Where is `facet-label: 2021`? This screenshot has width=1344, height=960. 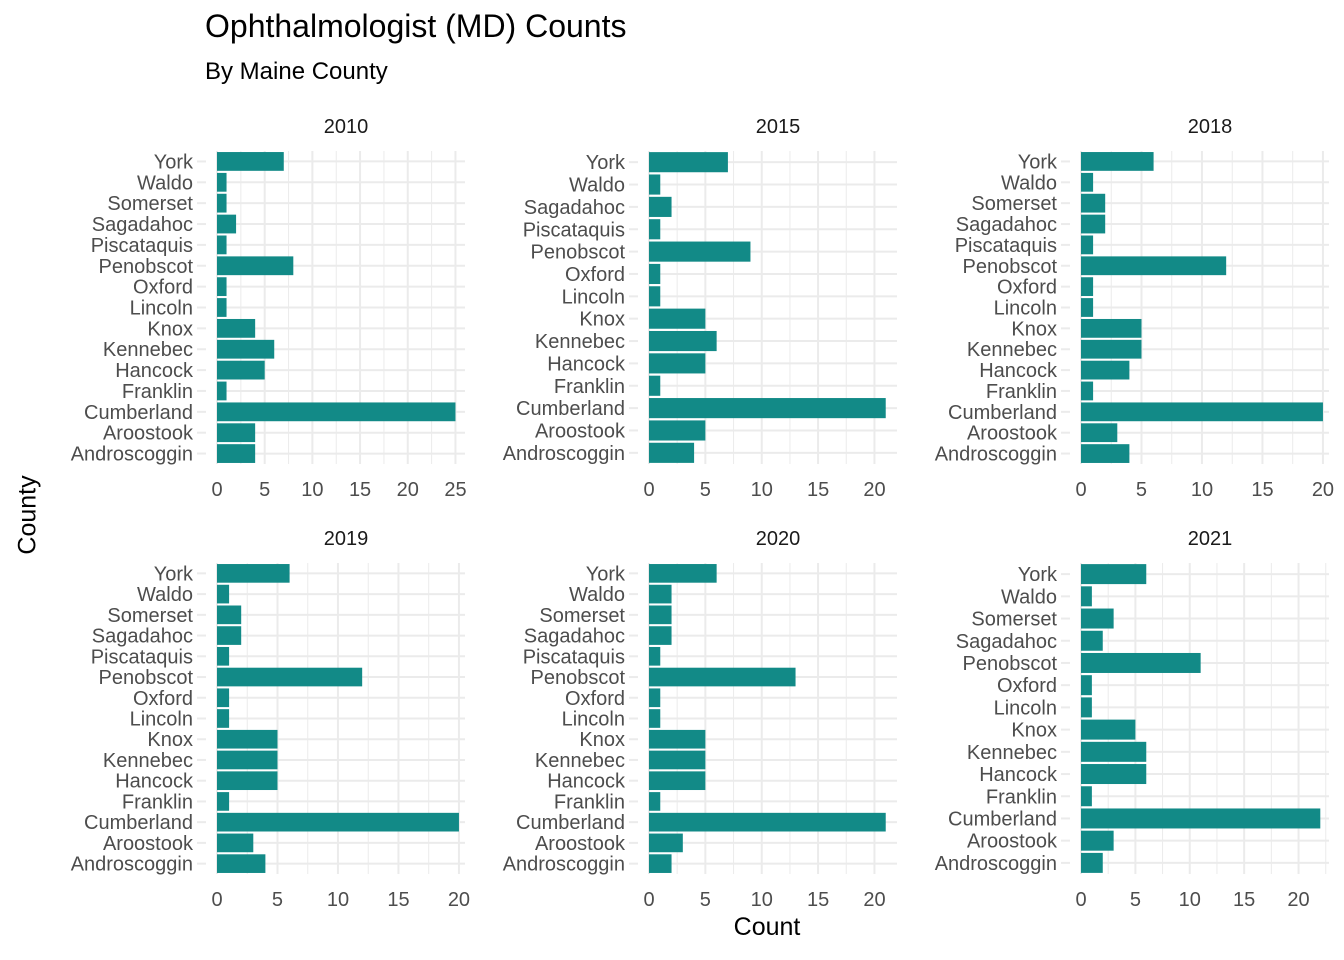
facet-label: 2021 is located at coordinates (1210, 539).